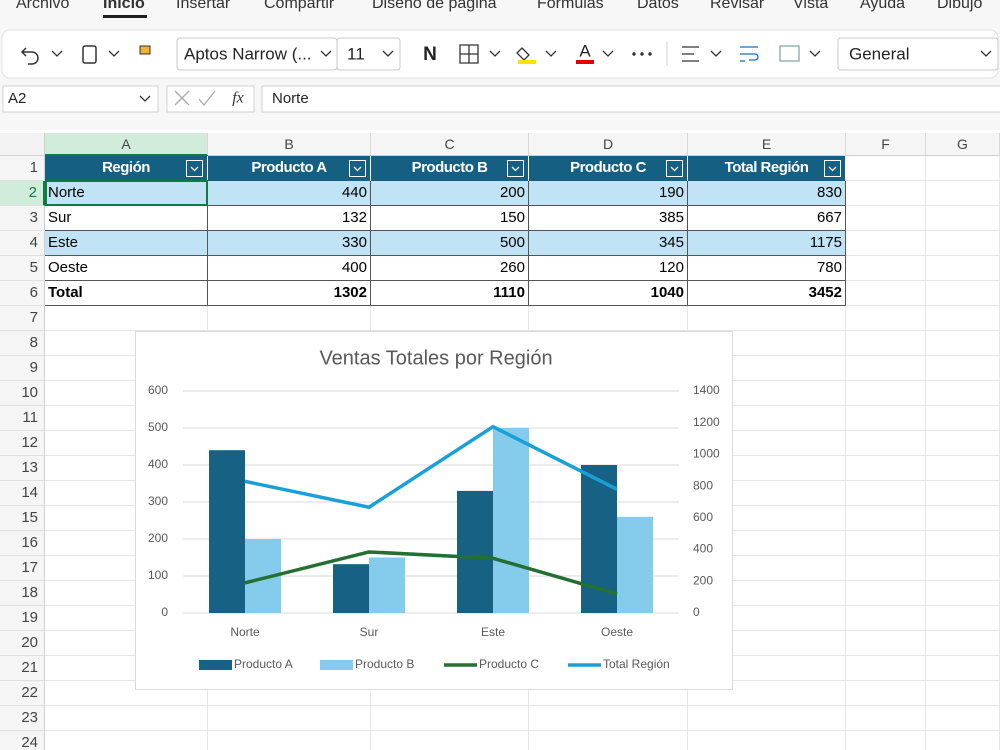  What do you see at coordinates (608, 218) in the screenshot?
I see `table-cell: 385` at bounding box center [608, 218].